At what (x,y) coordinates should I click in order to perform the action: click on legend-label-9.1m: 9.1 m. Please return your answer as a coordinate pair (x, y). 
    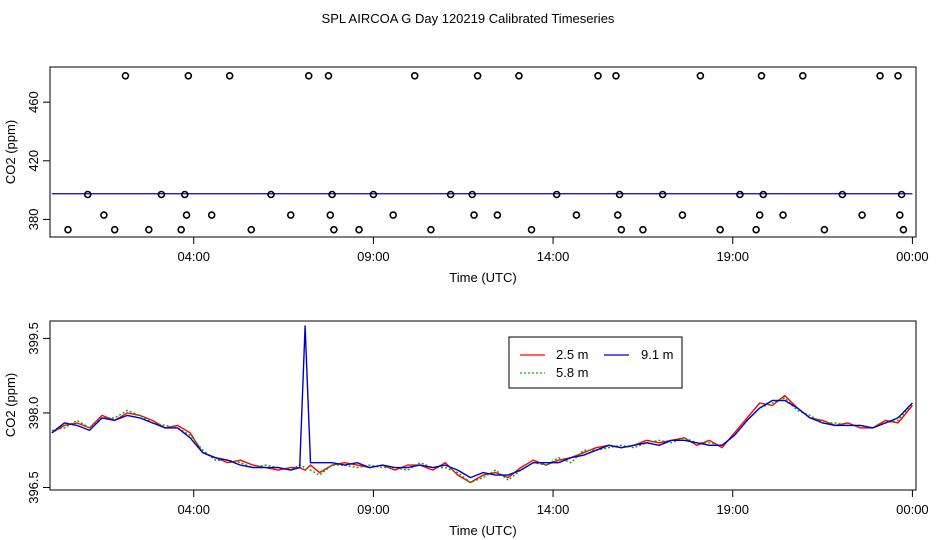
    Looking at the image, I should click on (657, 354).